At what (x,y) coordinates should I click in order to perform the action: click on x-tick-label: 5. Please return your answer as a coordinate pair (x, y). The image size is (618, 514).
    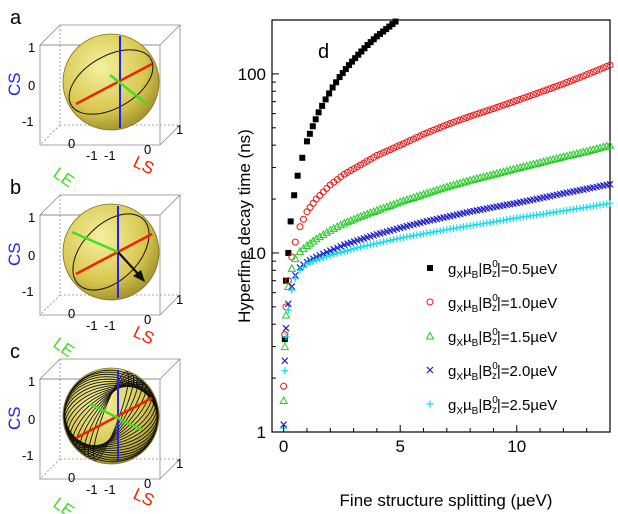
    Looking at the image, I should click on (399, 446).